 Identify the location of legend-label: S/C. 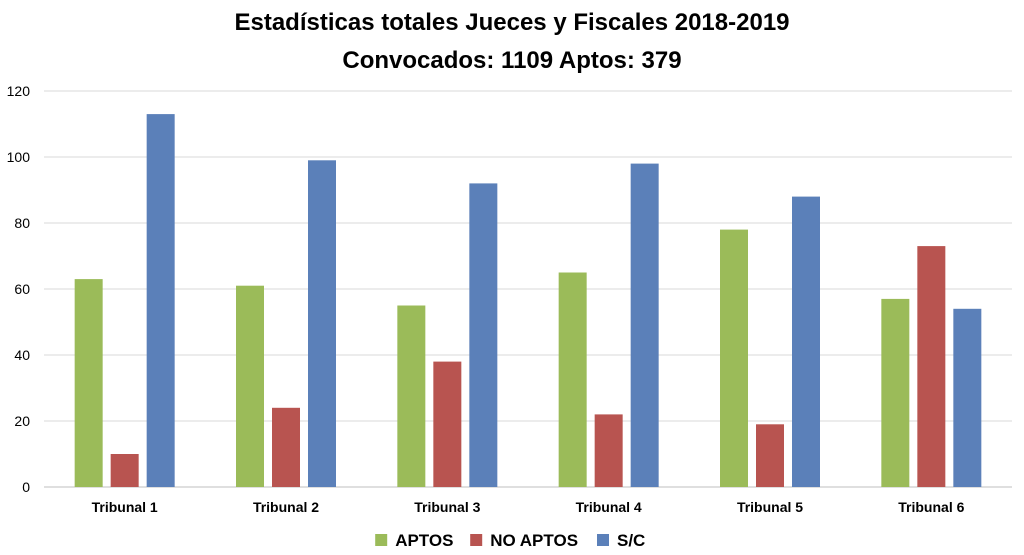
(631, 540).